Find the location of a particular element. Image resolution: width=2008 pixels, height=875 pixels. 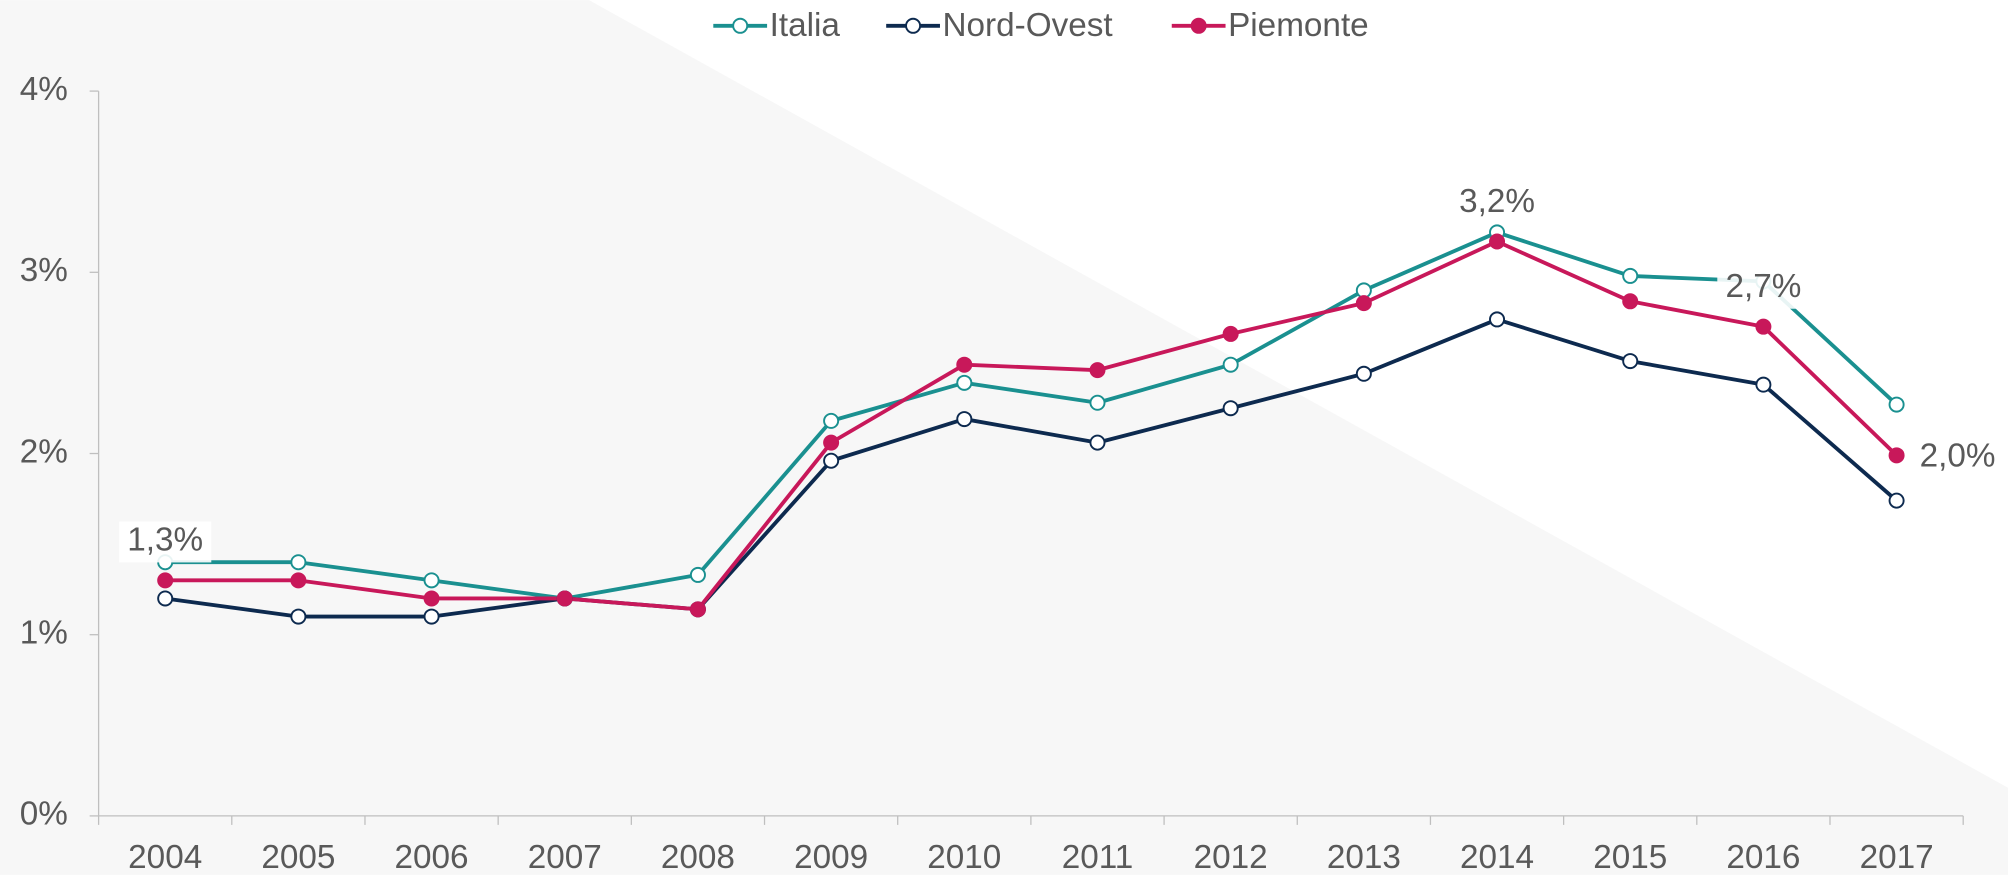

y-tick-label: 1% is located at coordinates (44, 633).